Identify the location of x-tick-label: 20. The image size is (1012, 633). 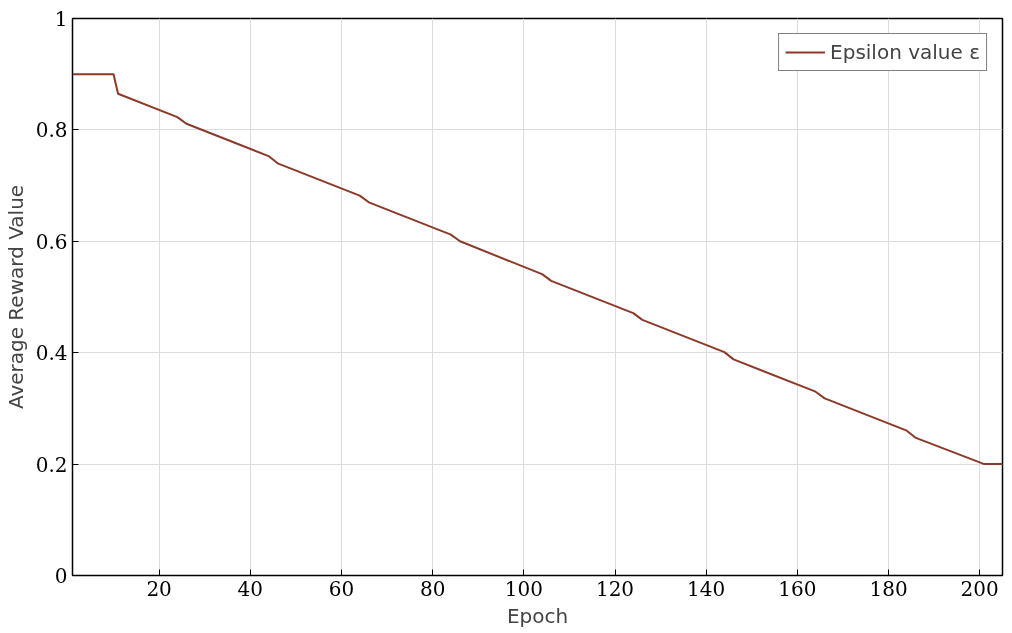
(159, 588).